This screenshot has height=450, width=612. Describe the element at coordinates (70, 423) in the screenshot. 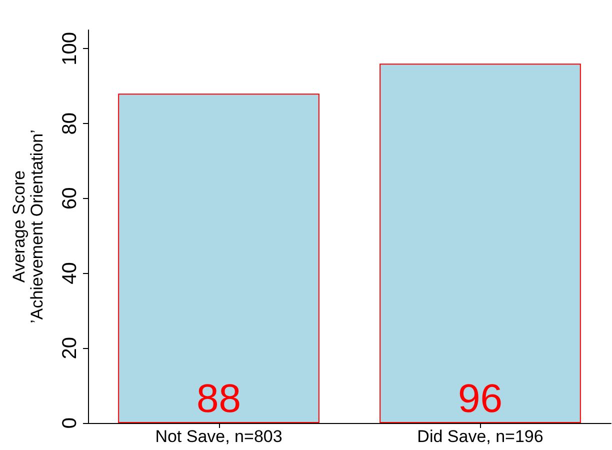

I see `y-tick-label: 0` at that location.